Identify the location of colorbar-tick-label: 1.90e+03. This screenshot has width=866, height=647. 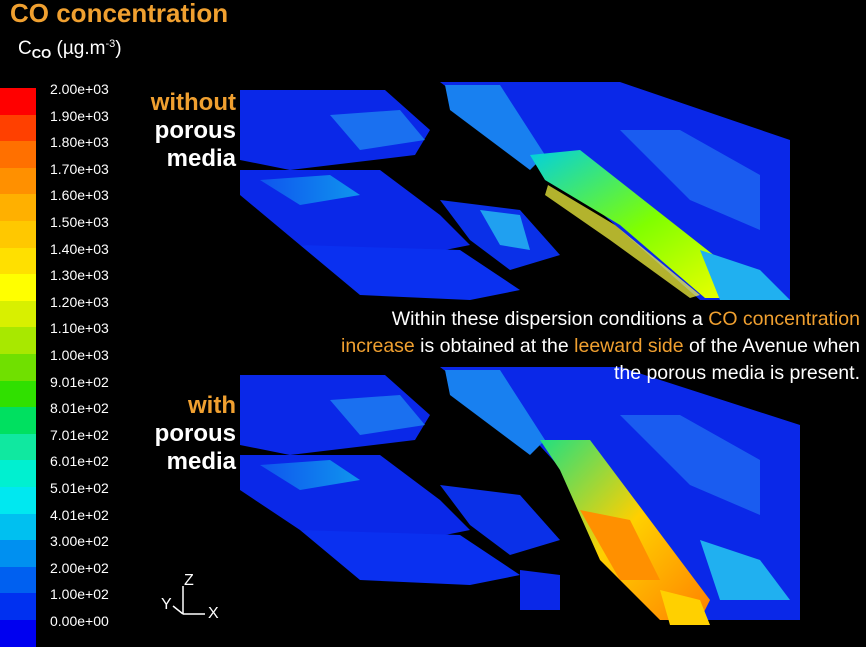
(79, 115).